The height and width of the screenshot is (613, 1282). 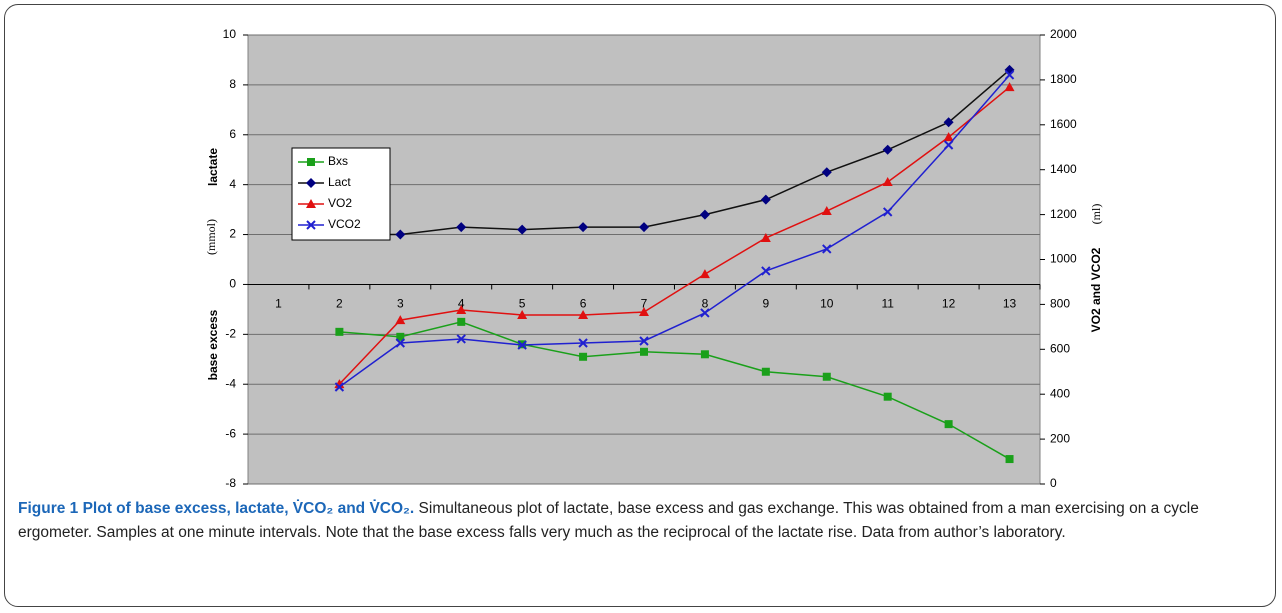 What do you see at coordinates (1063, 124) in the screenshot?
I see `y2-tick-label: 1600` at bounding box center [1063, 124].